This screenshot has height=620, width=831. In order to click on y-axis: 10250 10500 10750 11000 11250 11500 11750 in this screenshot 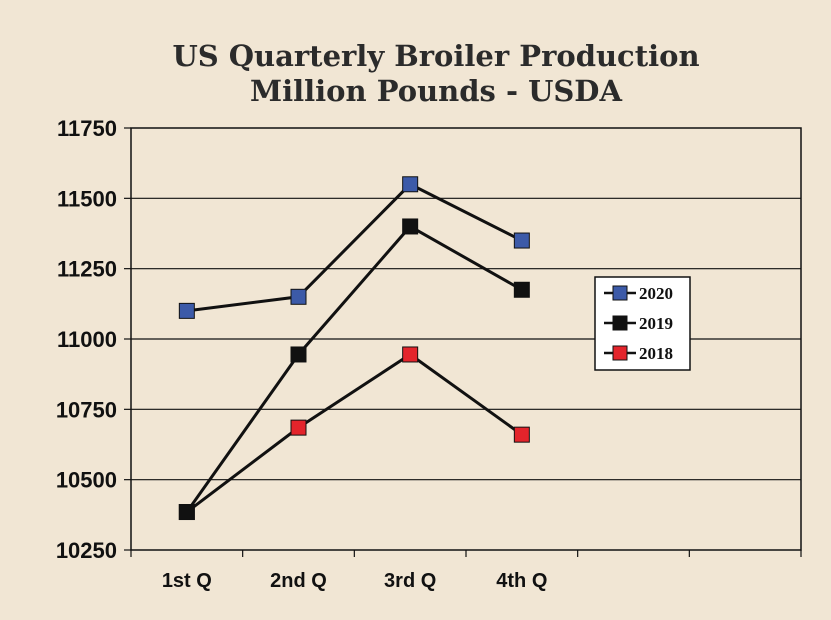, I will do `click(93, 339)`.